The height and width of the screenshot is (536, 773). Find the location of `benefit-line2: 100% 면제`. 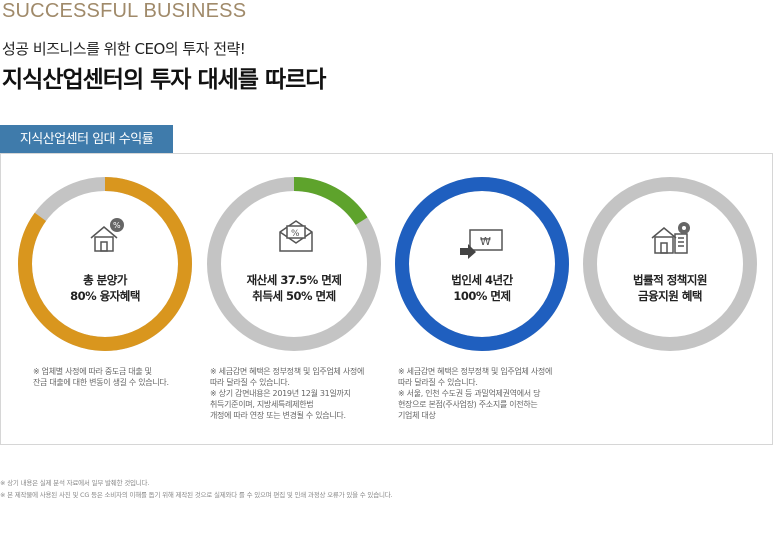

benefit-line2: 100% 면제 is located at coordinates (482, 296).